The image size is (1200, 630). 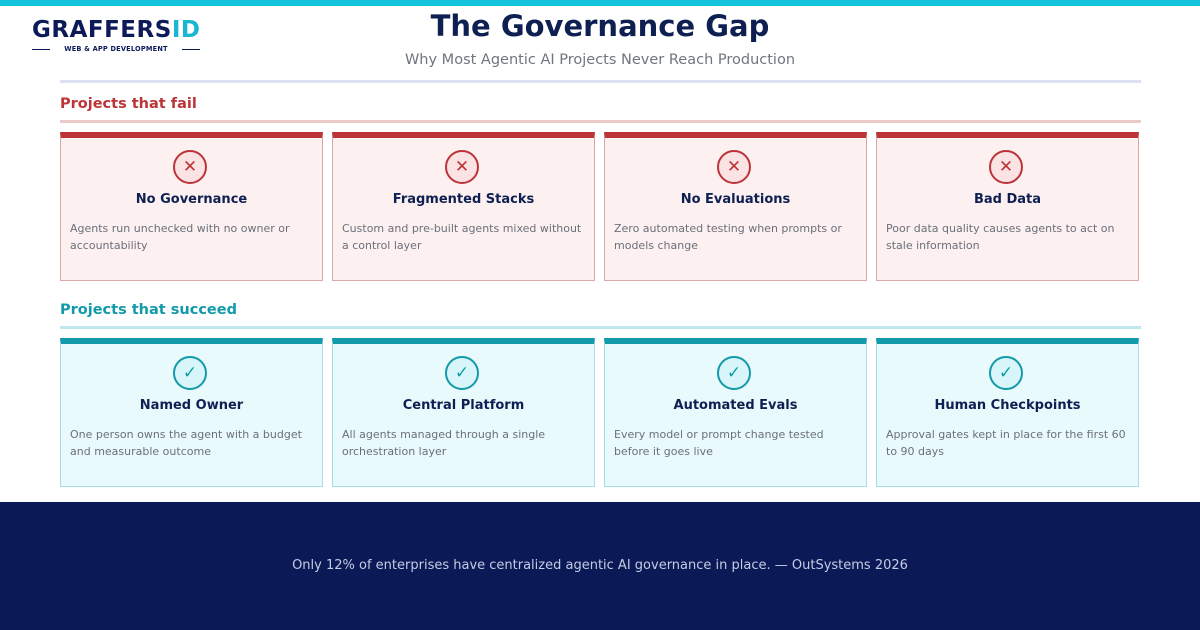 I want to click on success-section-heading: Projects that succeed, so click(x=148, y=310).